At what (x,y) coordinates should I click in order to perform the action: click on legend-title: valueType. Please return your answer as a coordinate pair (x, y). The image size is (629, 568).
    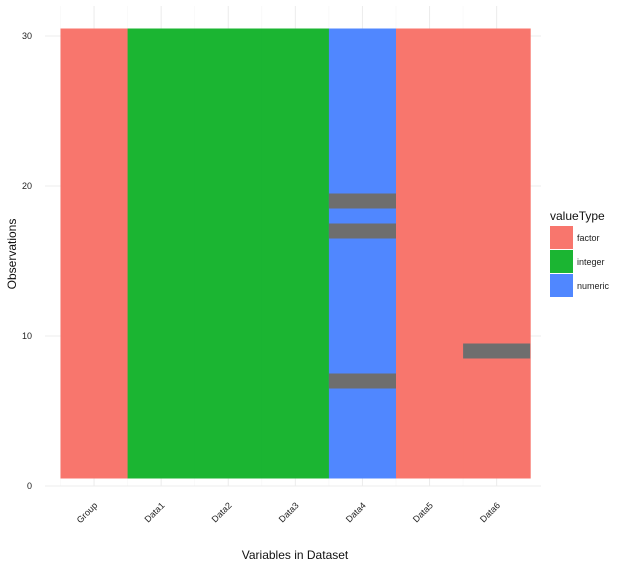
    Looking at the image, I should click on (577, 216).